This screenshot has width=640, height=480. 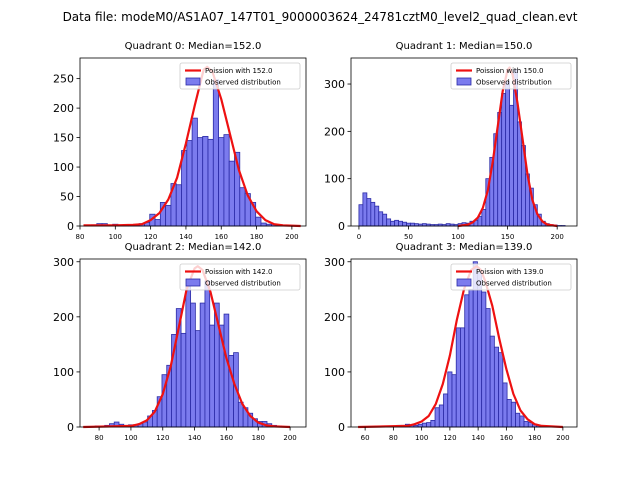 I want to click on x-tick-label: 60, so click(x=365, y=438).